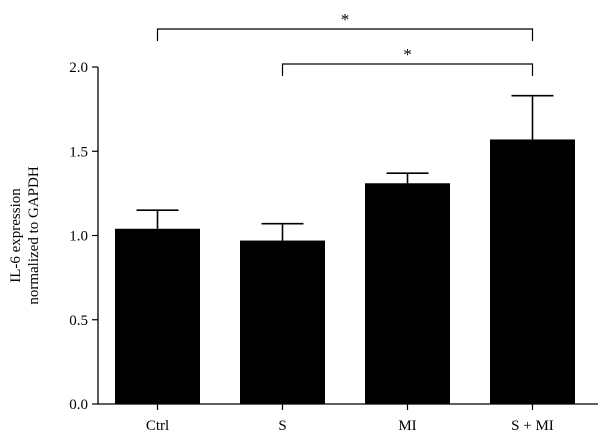  I want to click on y-axis-title-line: IL-6 expression, so click(16, 235).